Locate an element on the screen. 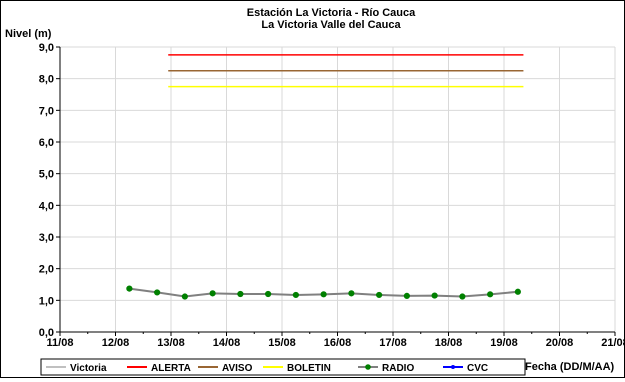 The height and width of the screenshot is (382, 625). y-axis-label: Nivel (m) is located at coordinates (28, 34).